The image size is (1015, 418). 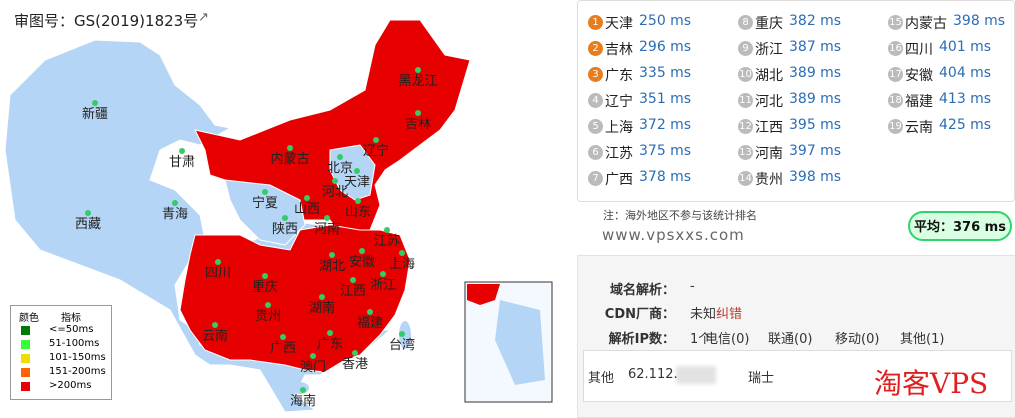 I want to click on rank-badge: 18, so click(x=895, y=100).